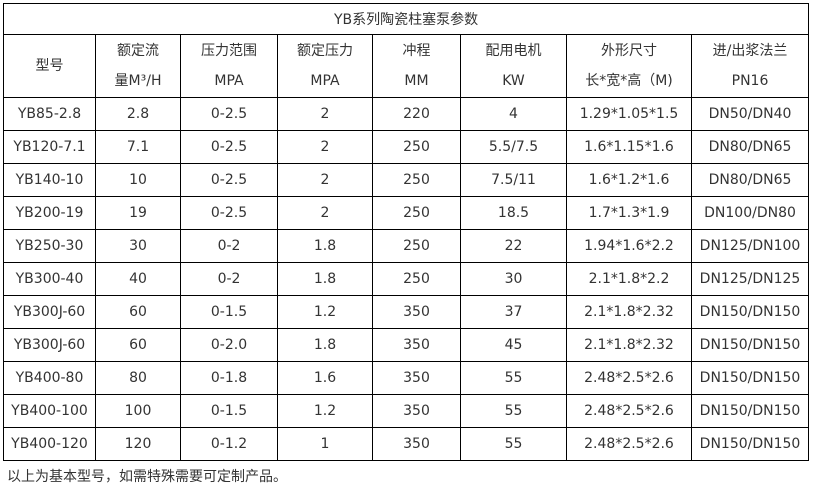 The height and width of the screenshot is (494, 814). What do you see at coordinates (49, 444) in the screenshot?
I see `table-cell: YB400-120` at bounding box center [49, 444].